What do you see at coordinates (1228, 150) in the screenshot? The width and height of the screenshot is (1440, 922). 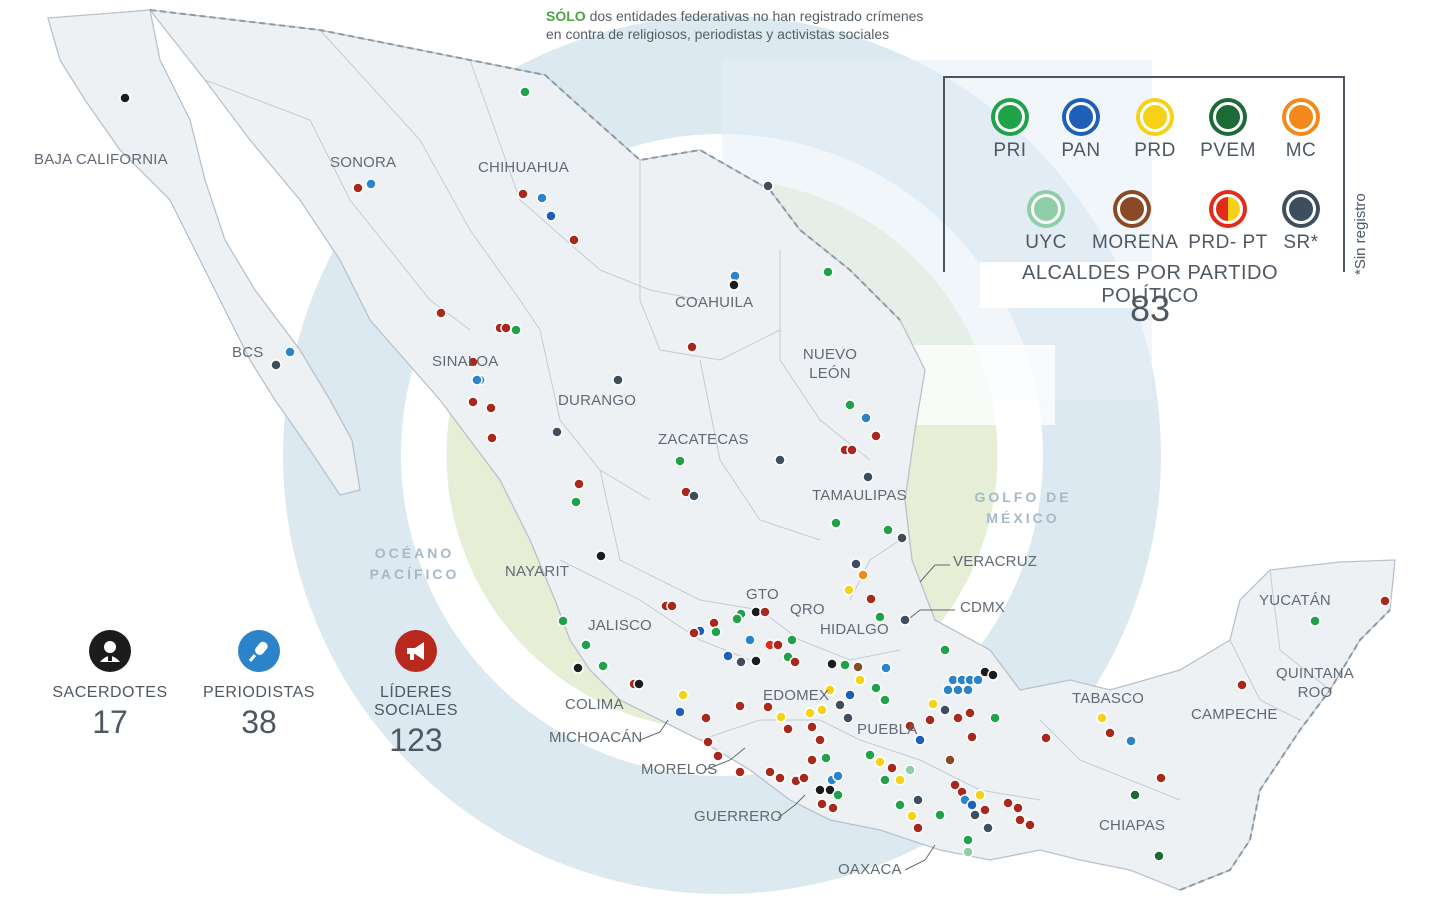 I see `legend-item-label: PVEM` at bounding box center [1228, 150].